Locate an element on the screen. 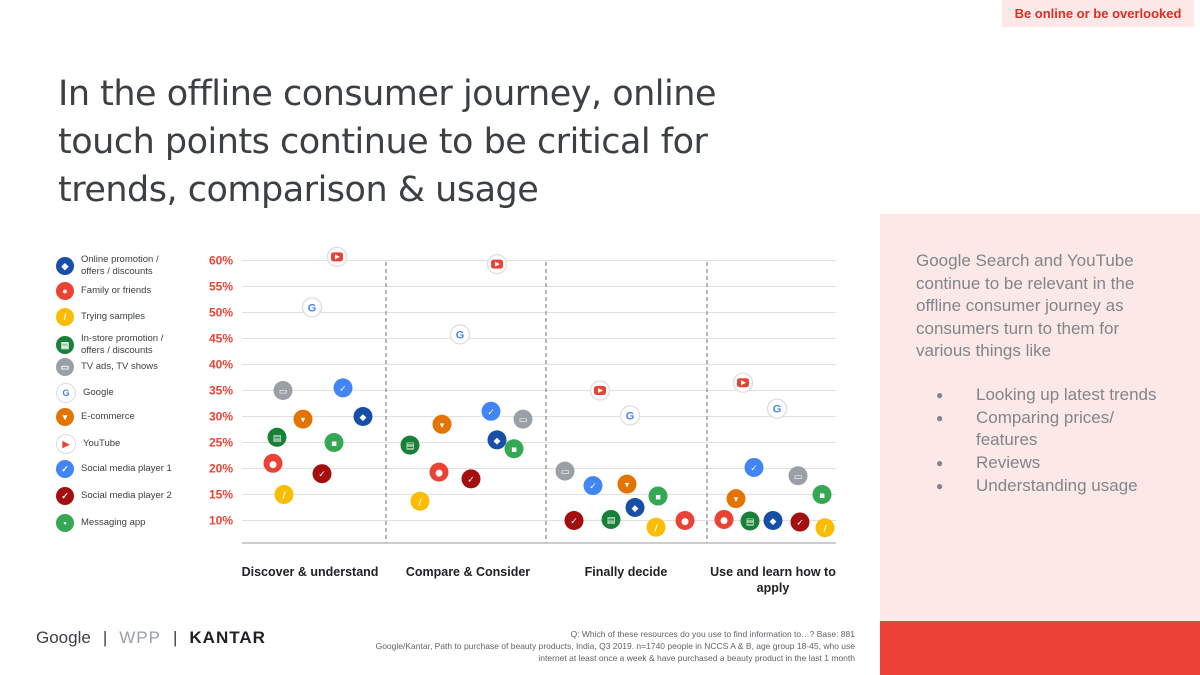 The height and width of the screenshot is (675, 1200). legend-item: ▾ E-commerce is located at coordinates (118, 417).